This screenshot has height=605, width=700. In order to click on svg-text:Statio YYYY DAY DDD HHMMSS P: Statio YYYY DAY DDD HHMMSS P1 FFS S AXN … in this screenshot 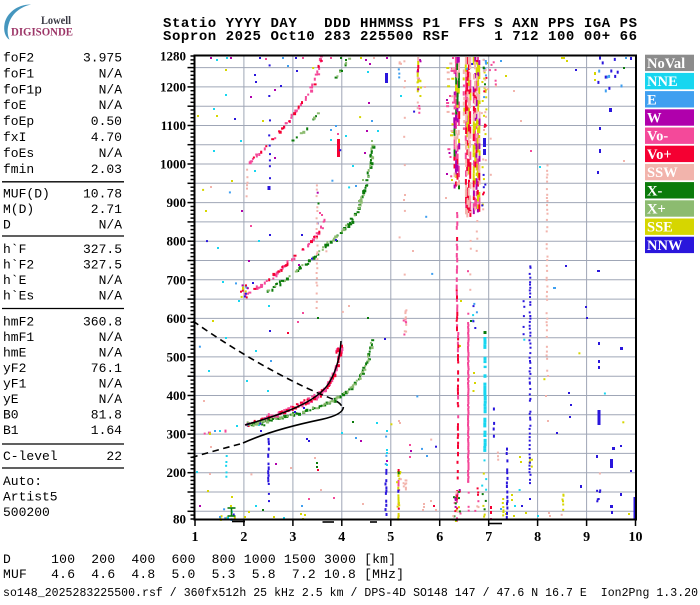, I will do `click(400, 24)`.